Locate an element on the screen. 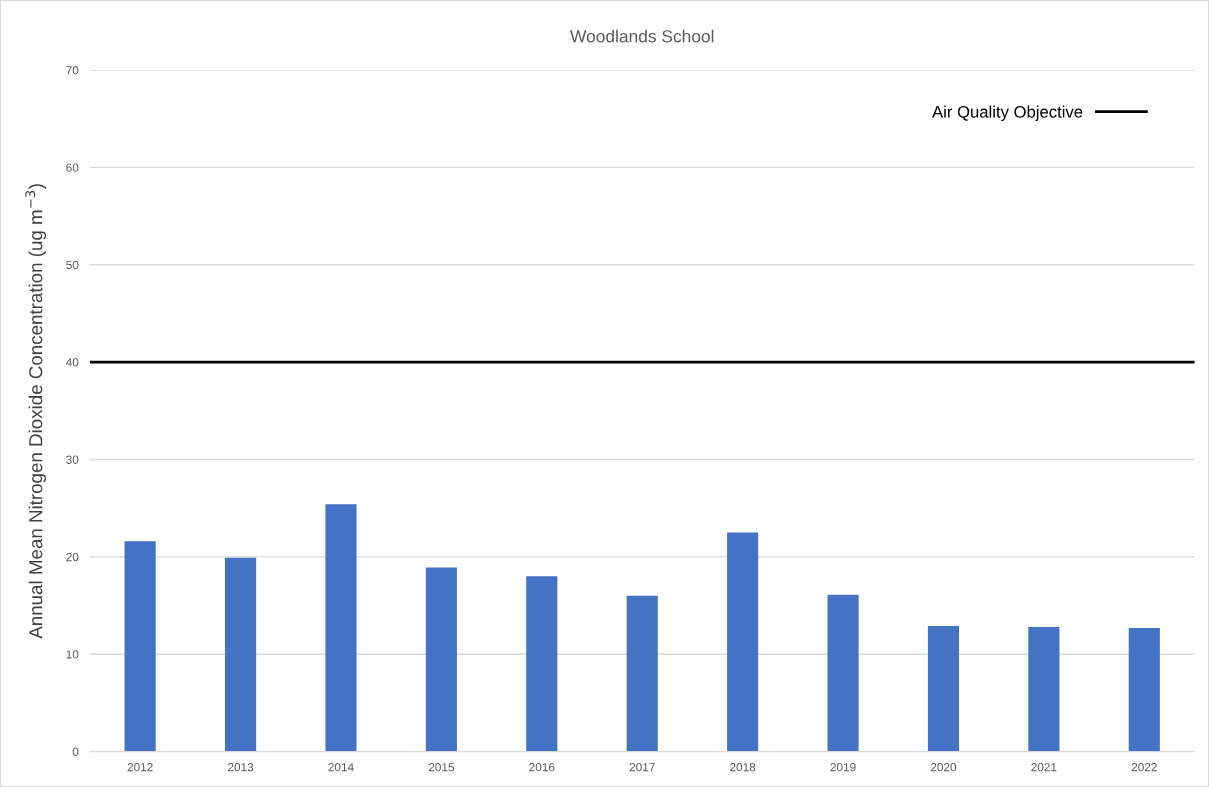 The width and height of the screenshot is (1209, 787). chart-title: Woodlands School is located at coordinates (642, 36).